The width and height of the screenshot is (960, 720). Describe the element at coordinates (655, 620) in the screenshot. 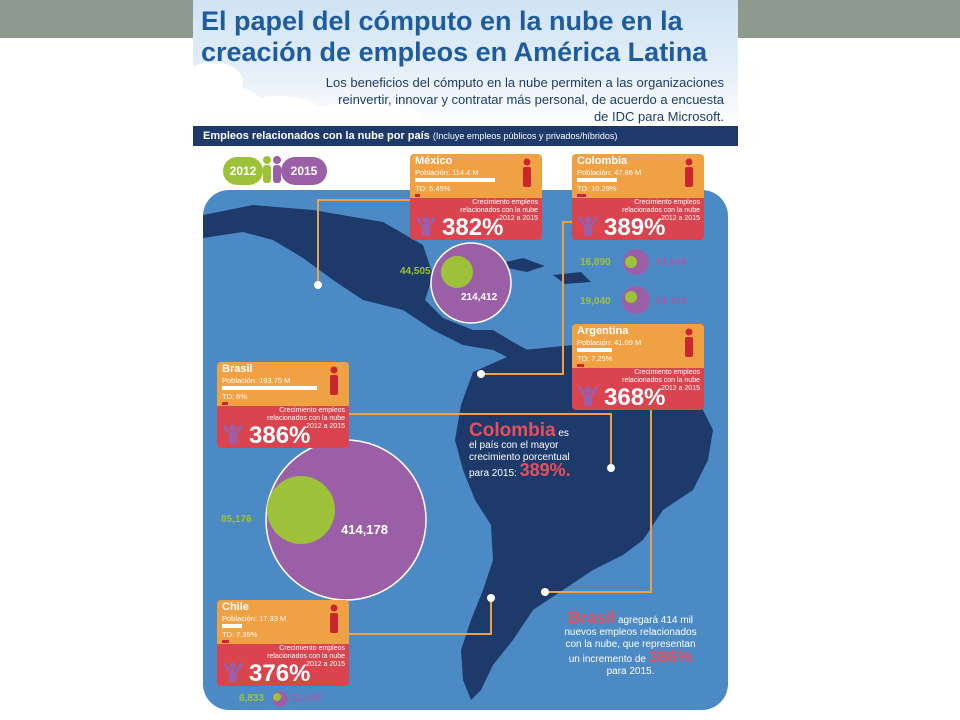

I see `brasil-note-text-a: agregará 414 mil` at that location.